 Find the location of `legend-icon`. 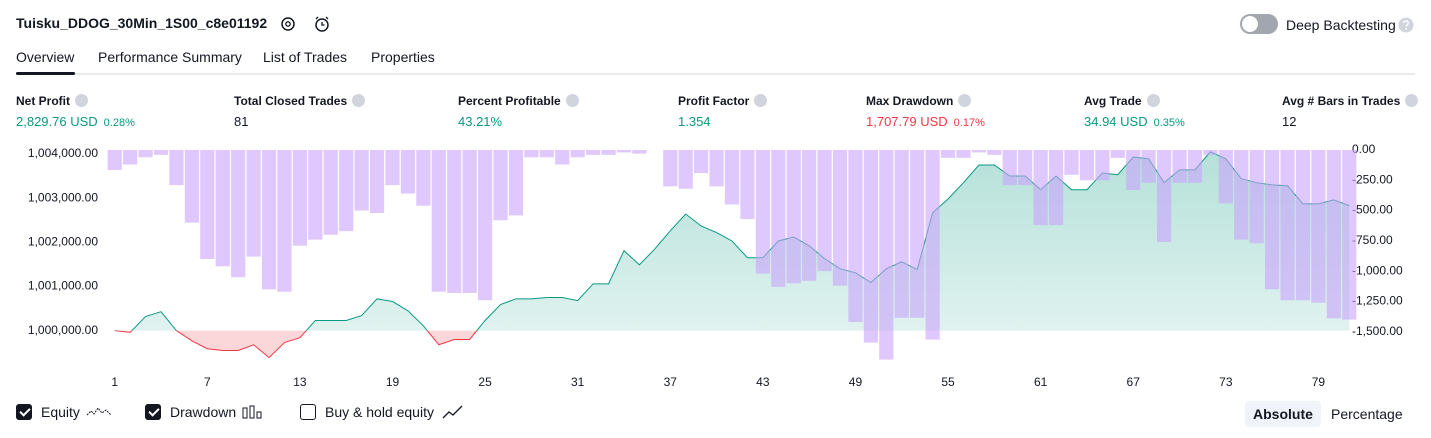

legend-icon is located at coordinates (99, 412).